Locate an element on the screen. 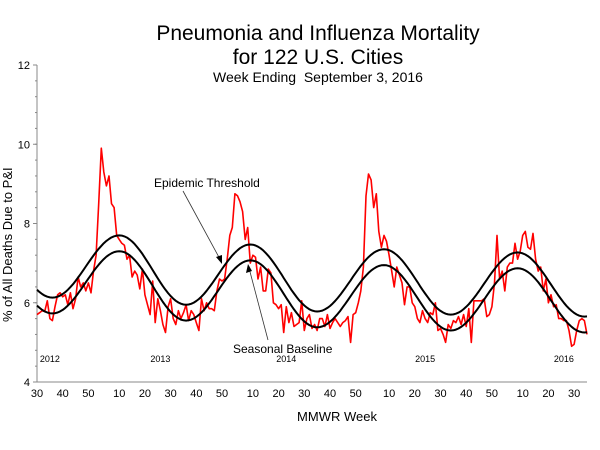 The height and width of the screenshot is (450, 600). baseline-label: Seasonal Baseline is located at coordinates (283, 349).